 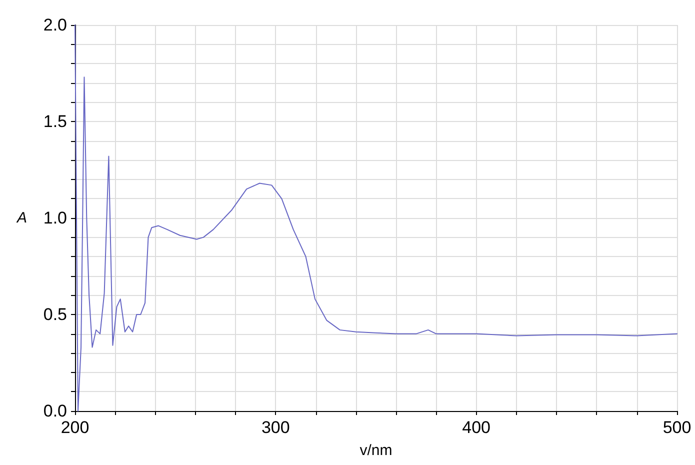 What do you see at coordinates (75, 427) in the screenshot?
I see `x-tick-label: 200` at bounding box center [75, 427].